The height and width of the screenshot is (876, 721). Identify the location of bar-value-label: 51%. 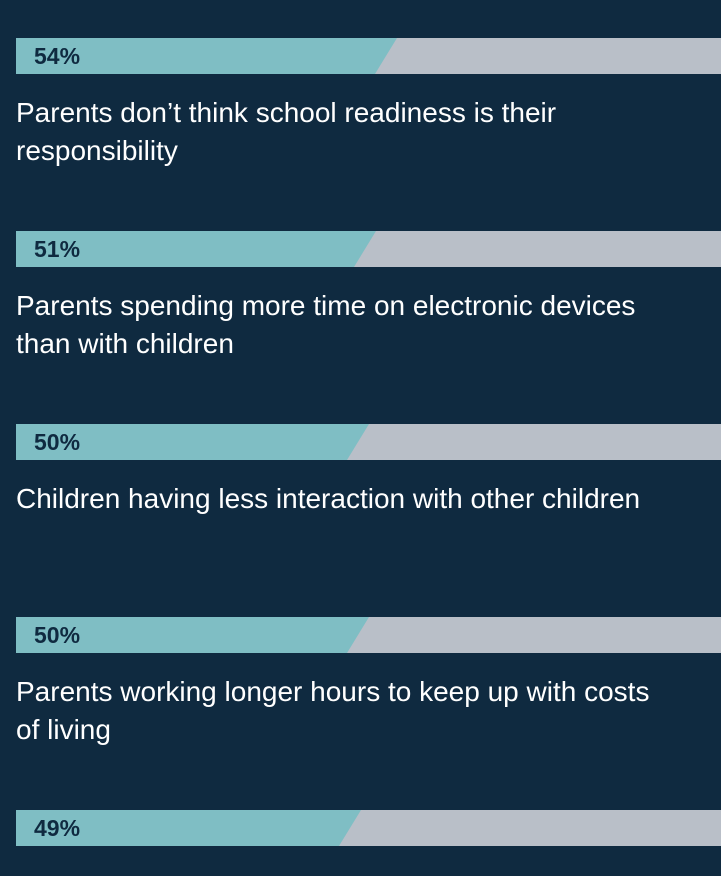
(57, 249).